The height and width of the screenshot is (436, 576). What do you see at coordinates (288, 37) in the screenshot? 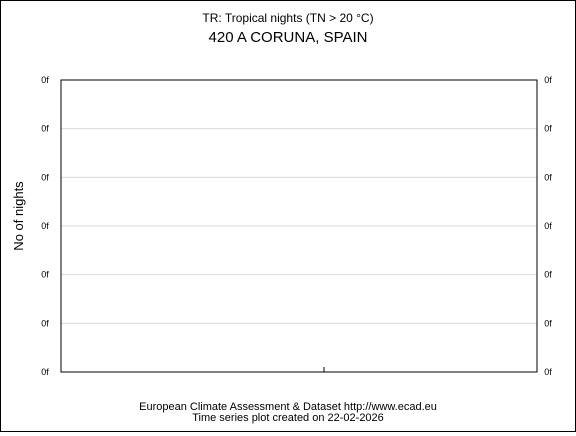
I see `chart-title: 420 A CORUNA, SPAIN` at bounding box center [288, 37].